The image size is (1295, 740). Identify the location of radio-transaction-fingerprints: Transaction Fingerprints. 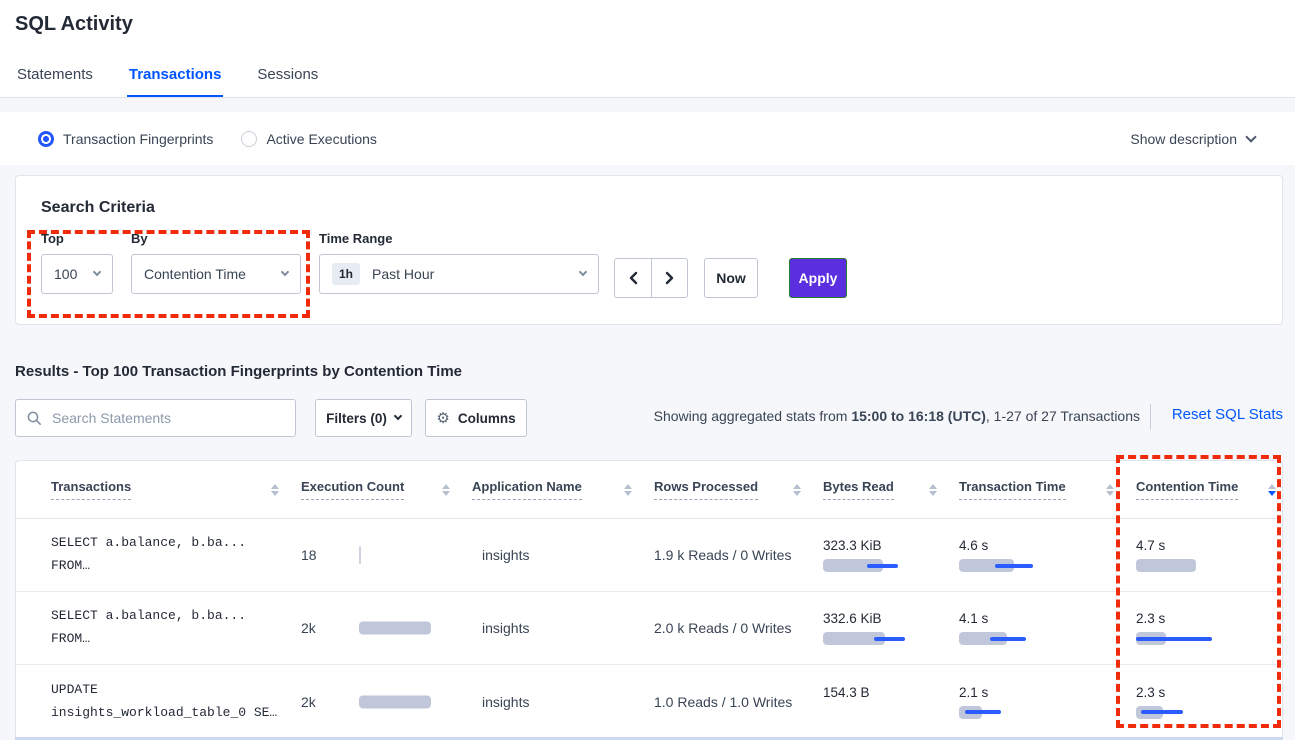
(126, 138).